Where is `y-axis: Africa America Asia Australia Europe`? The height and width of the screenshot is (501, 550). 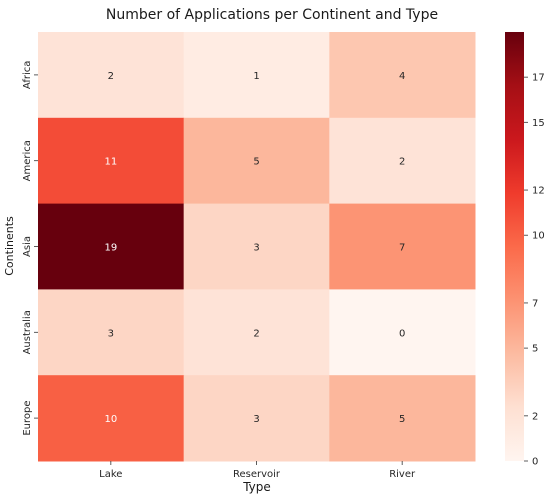
y-axis: Africa America Asia Australia Europe is located at coordinates (30, 248).